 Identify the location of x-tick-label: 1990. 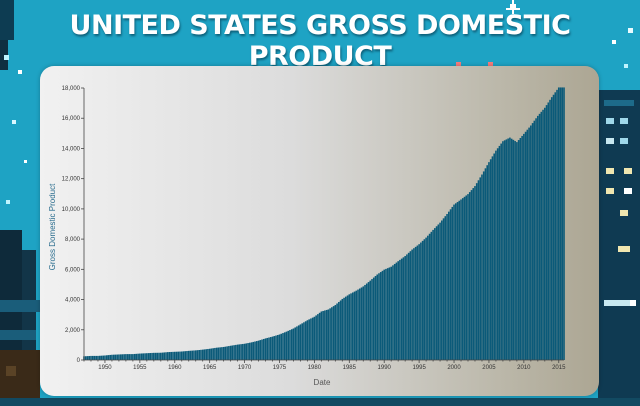
(385, 368).